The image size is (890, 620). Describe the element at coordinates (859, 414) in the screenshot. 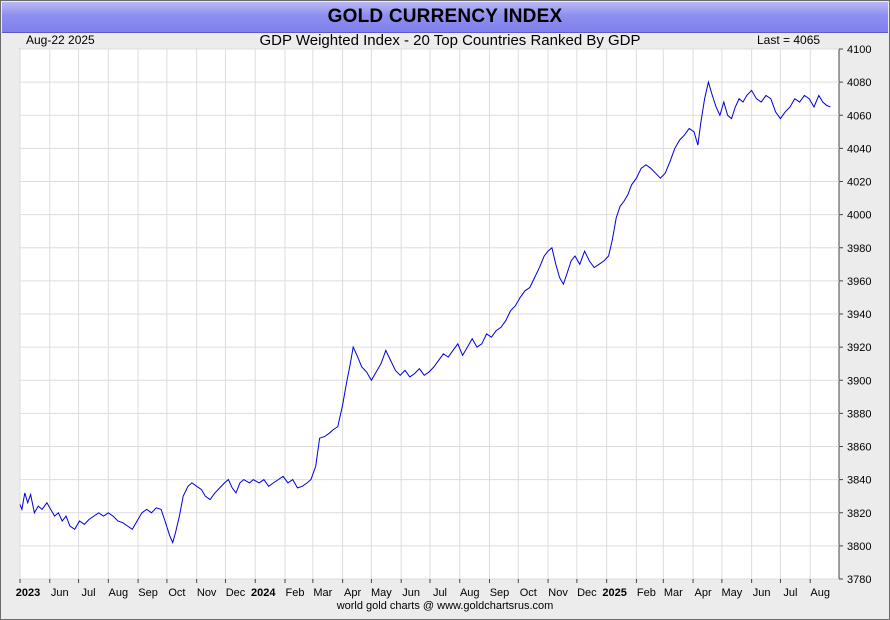

I see `y-tick-label: 3880` at that location.